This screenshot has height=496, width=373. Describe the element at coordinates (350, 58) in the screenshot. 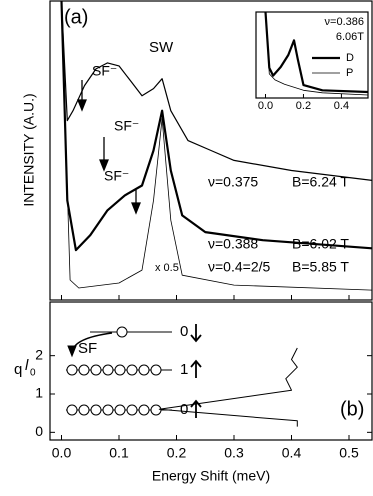

I see `legend-label: D` at that location.